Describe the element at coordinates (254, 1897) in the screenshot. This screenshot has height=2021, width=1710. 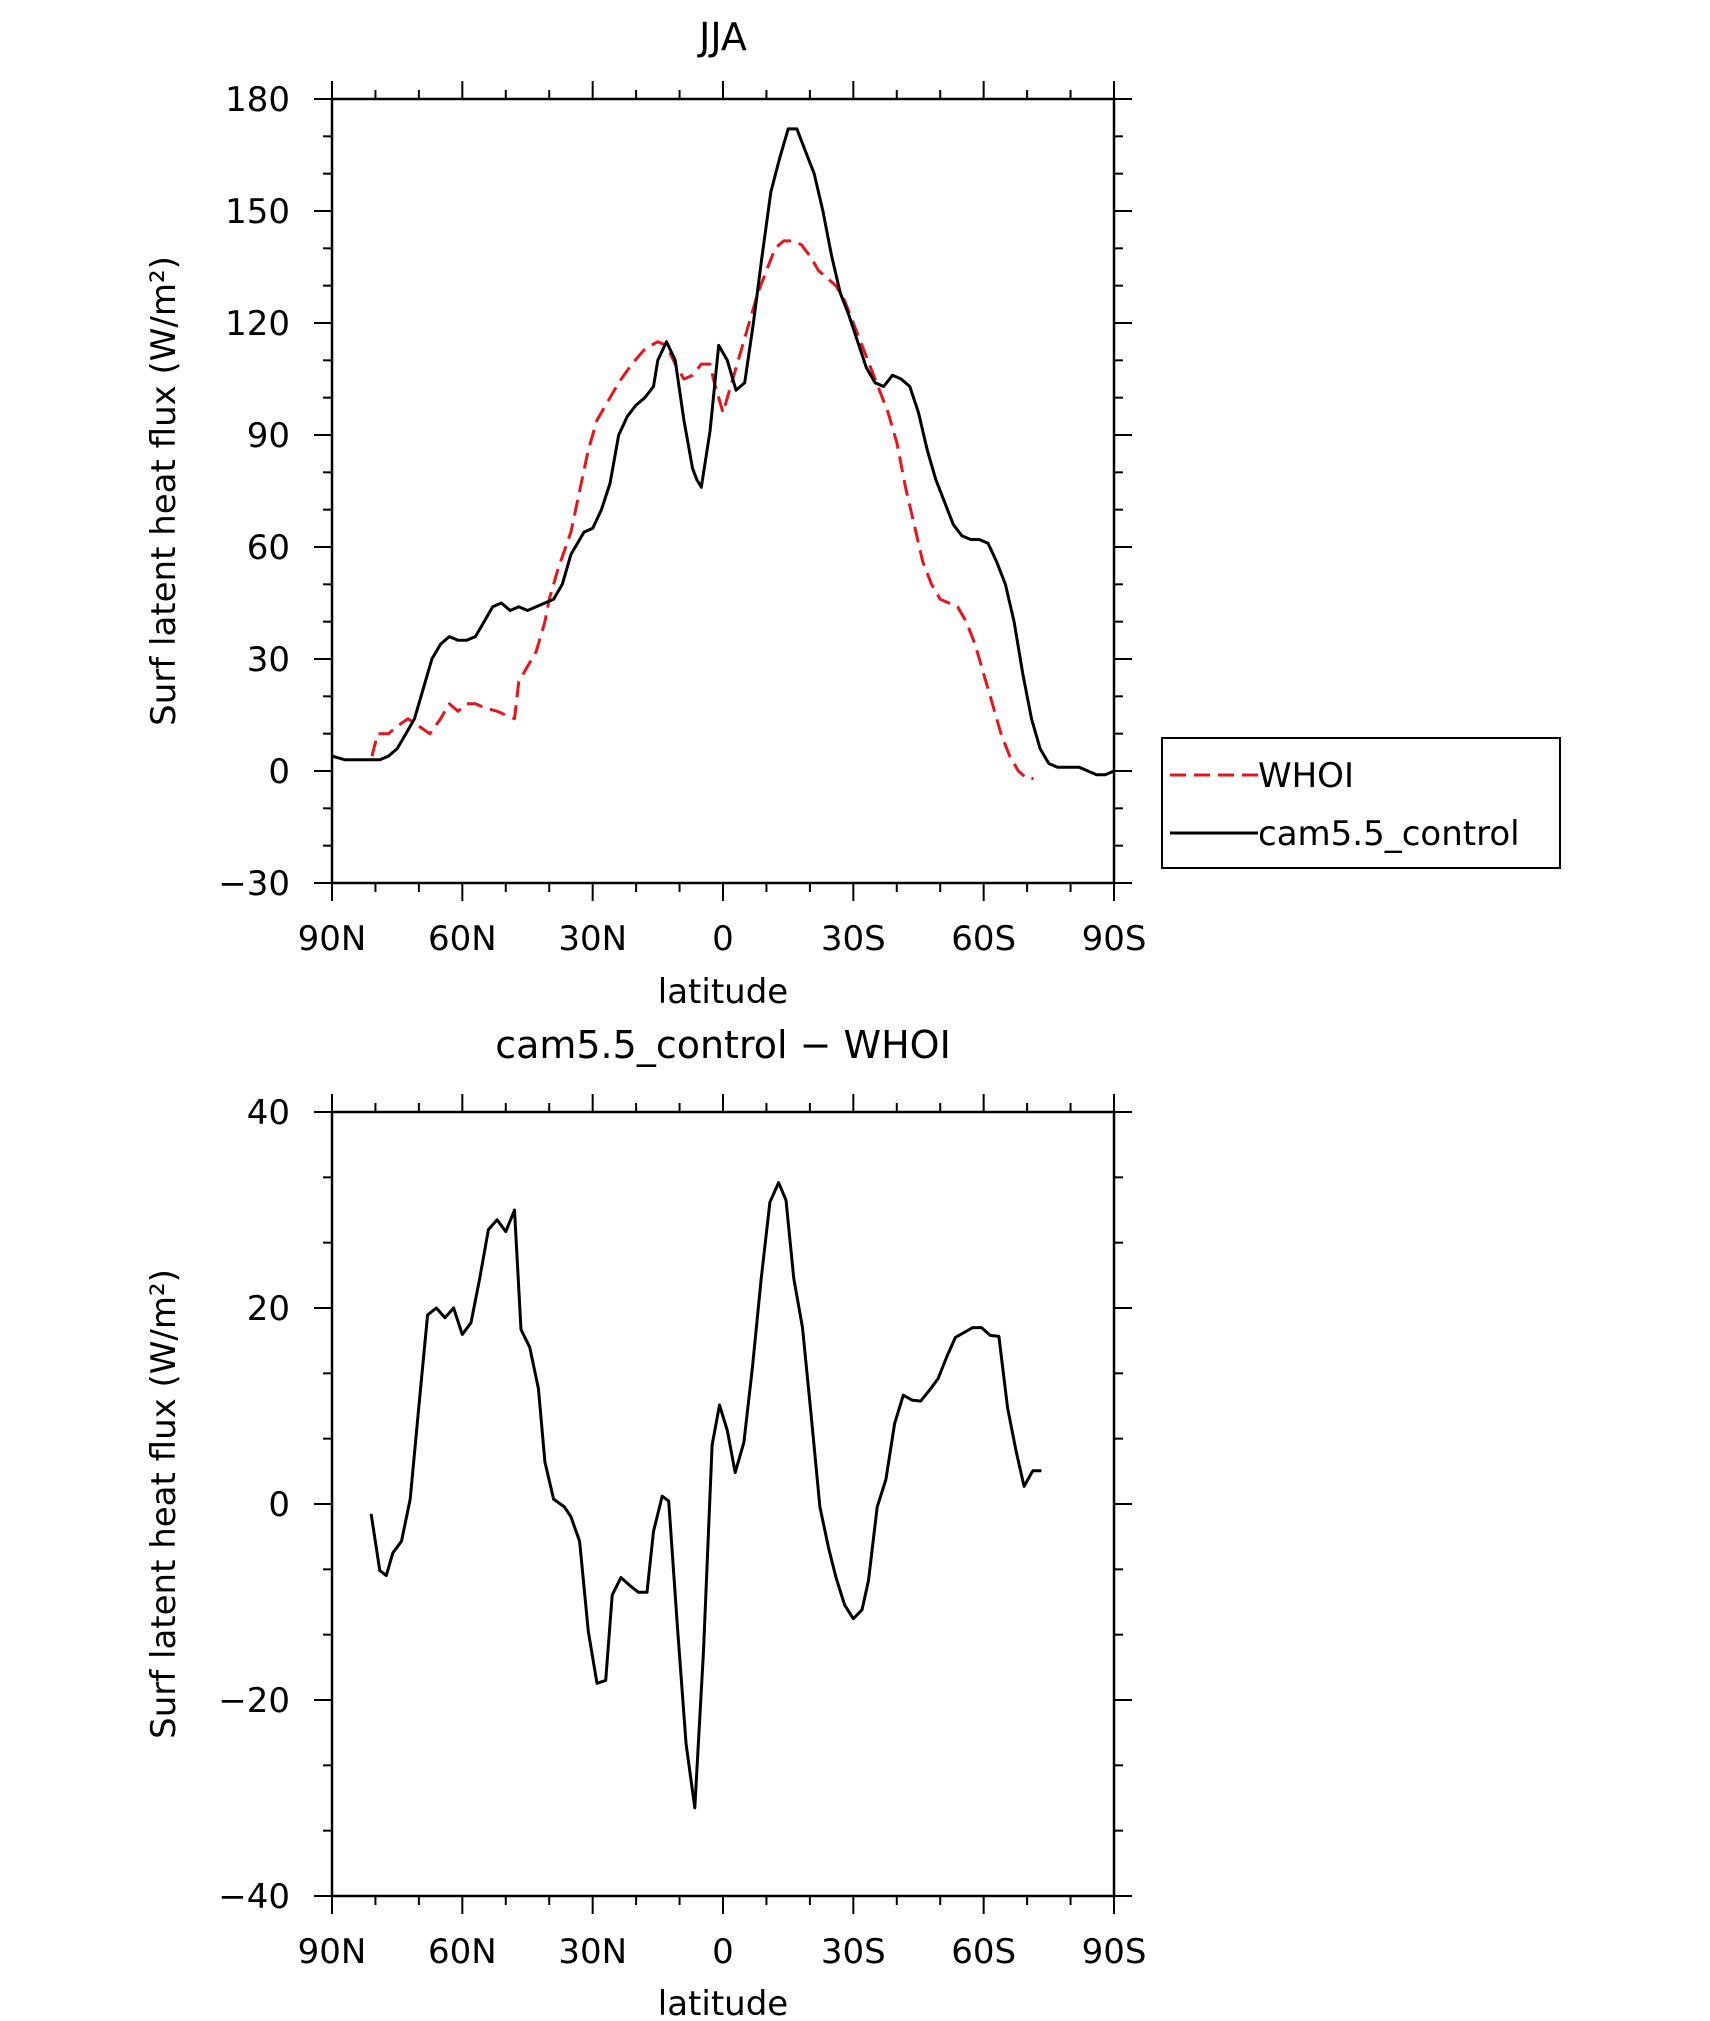
I see `y-tick-label: −40` at that location.